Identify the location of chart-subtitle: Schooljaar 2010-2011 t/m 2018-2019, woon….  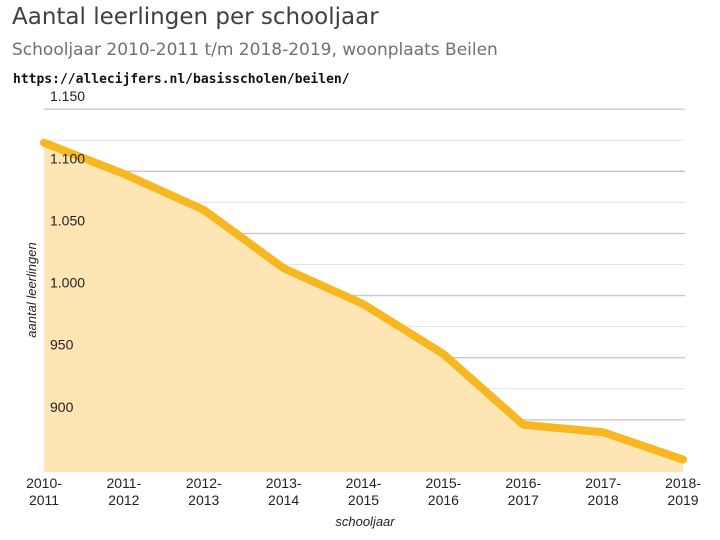
(255, 50).